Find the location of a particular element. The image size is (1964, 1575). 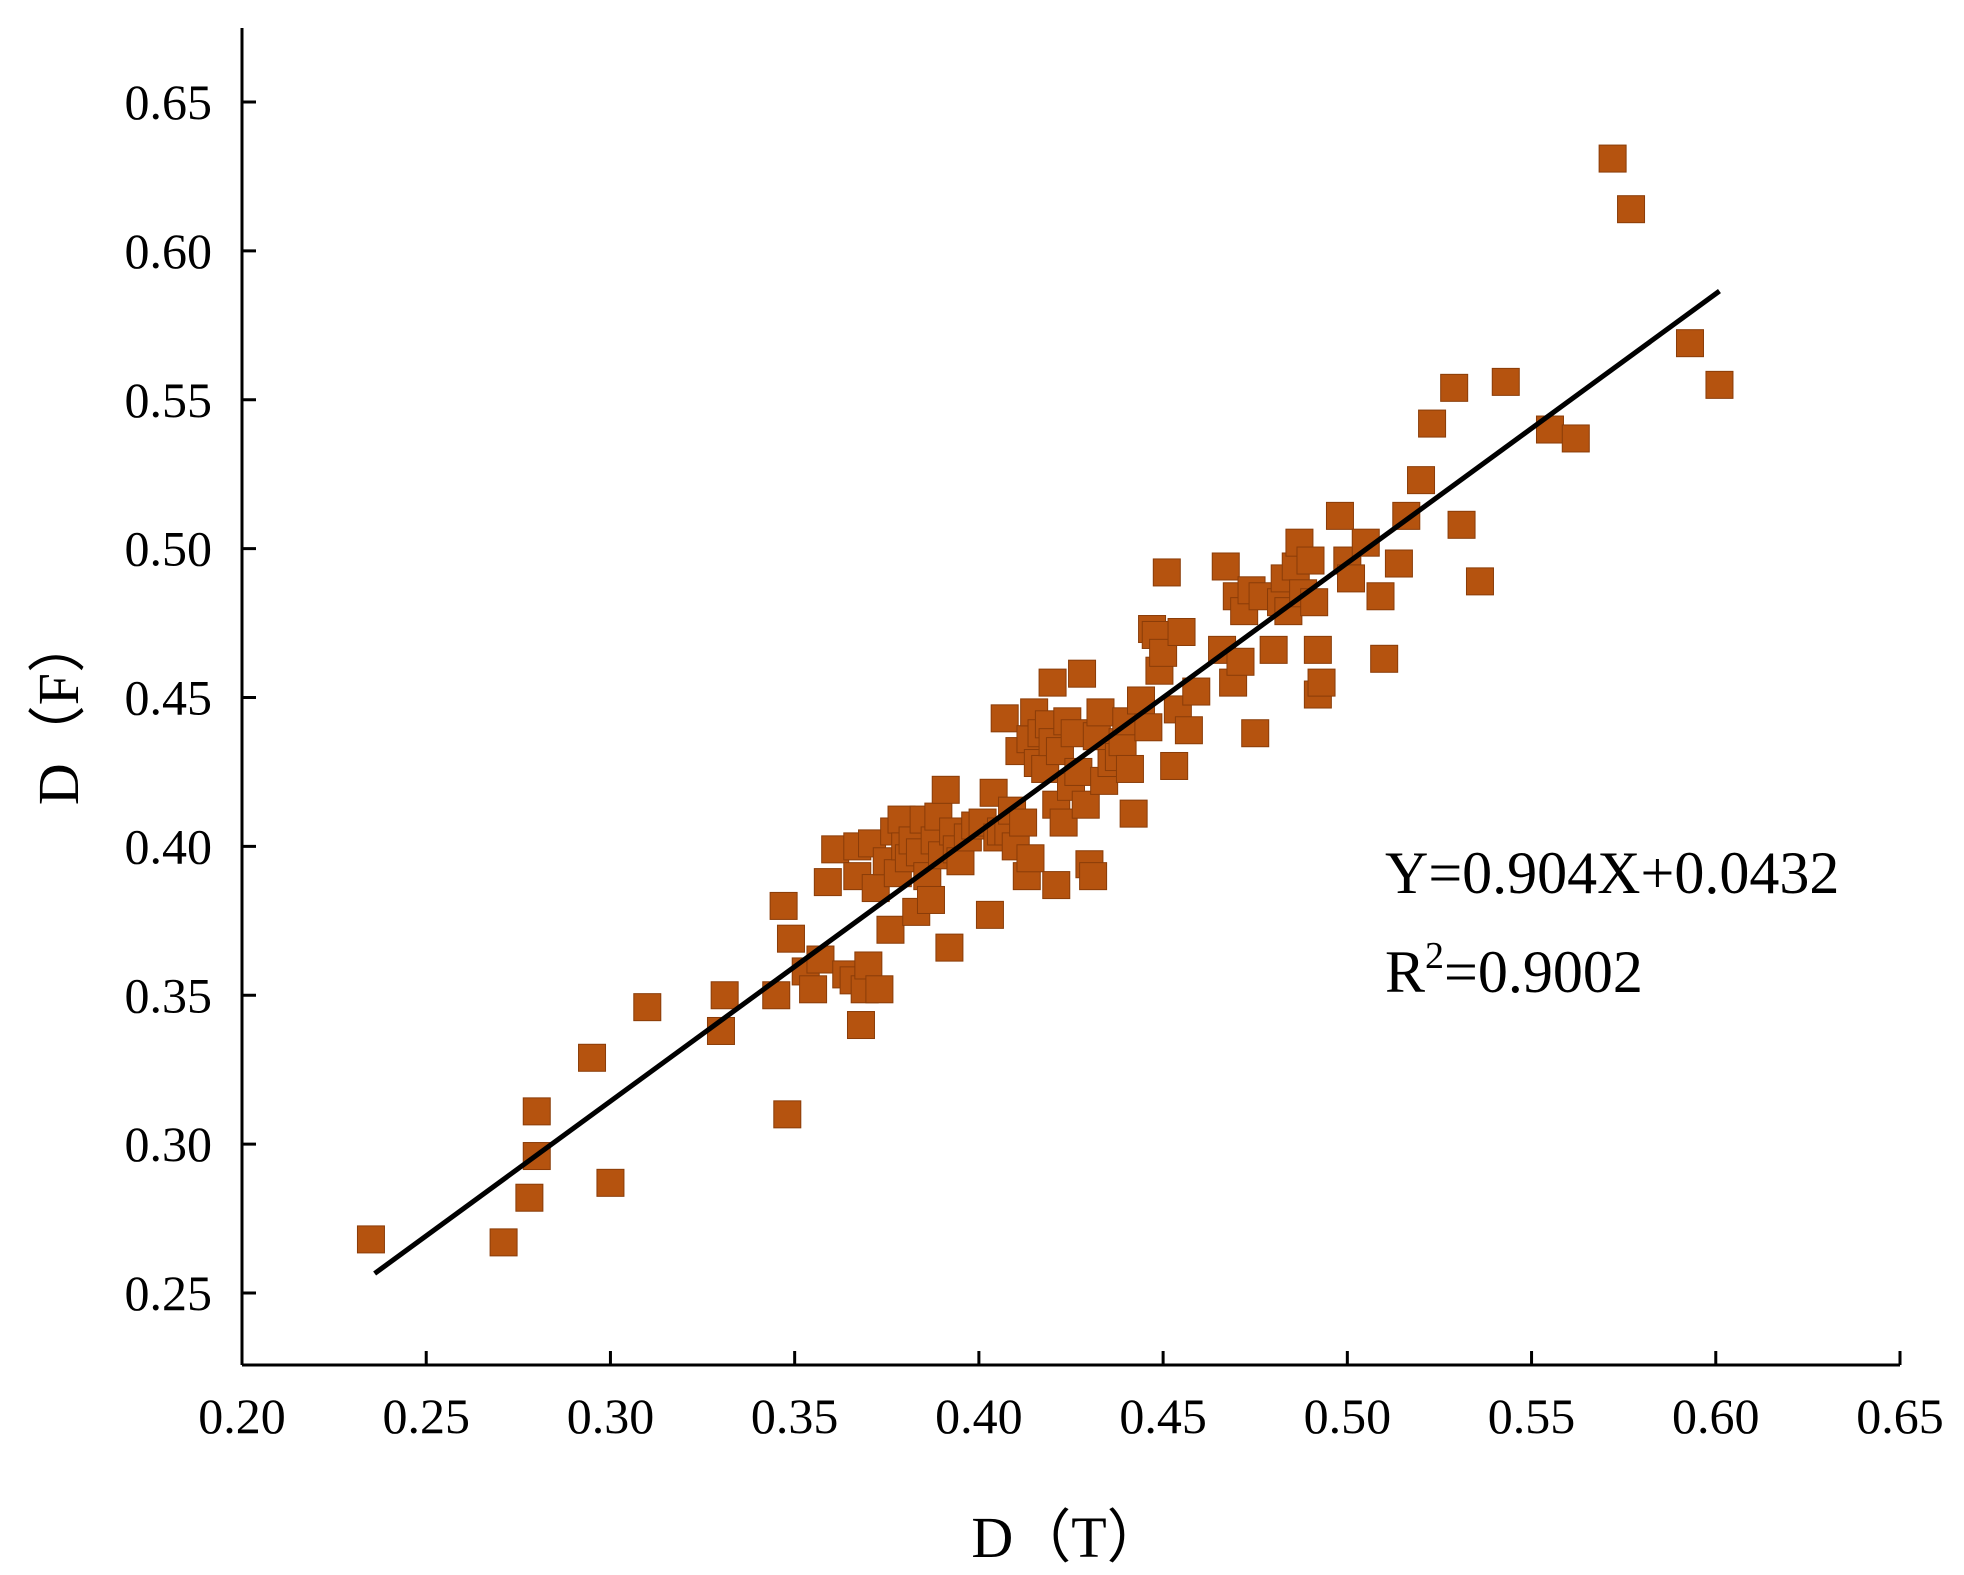

r-squared-label: R2=0.9002 is located at coordinates (1514, 970).